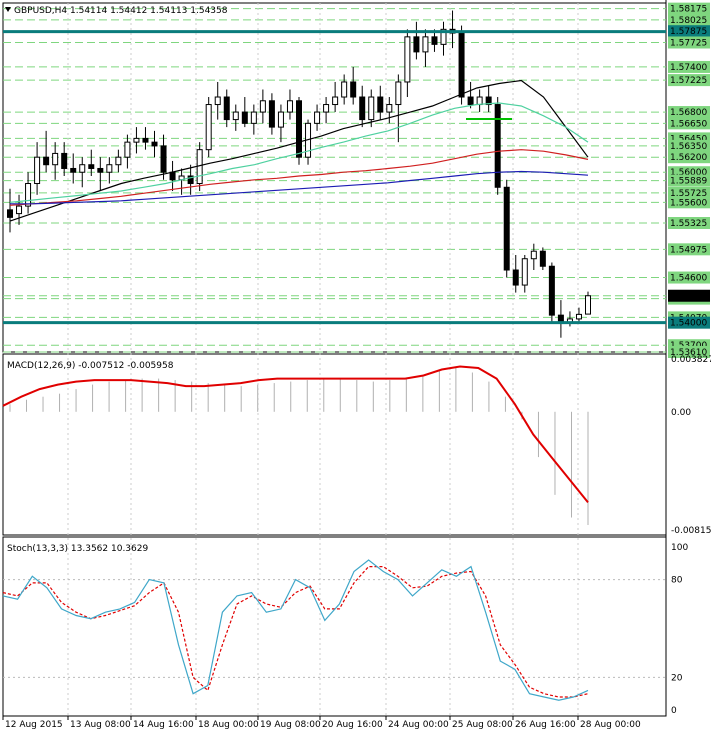 This screenshot has width=711, height=733. What do you see at coordinates (688, 182) in the screenshot?
I see `price-label: 1.55889` at bounding box center [688, 182].